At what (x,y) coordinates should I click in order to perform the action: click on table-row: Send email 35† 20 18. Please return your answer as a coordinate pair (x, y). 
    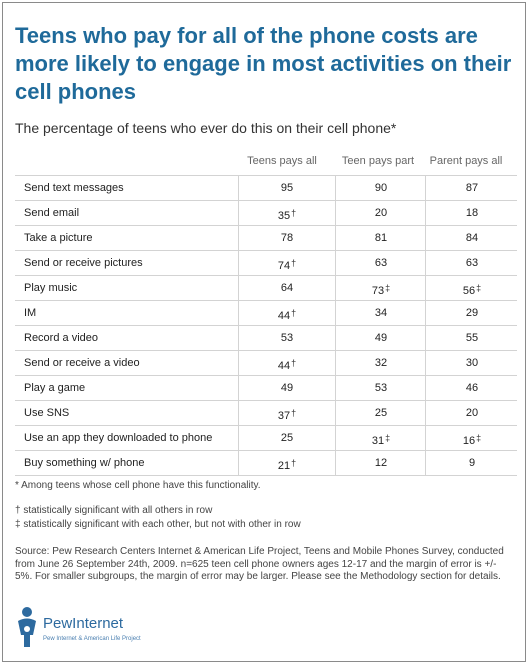
    Looking at the image, I should click on (266, 213).